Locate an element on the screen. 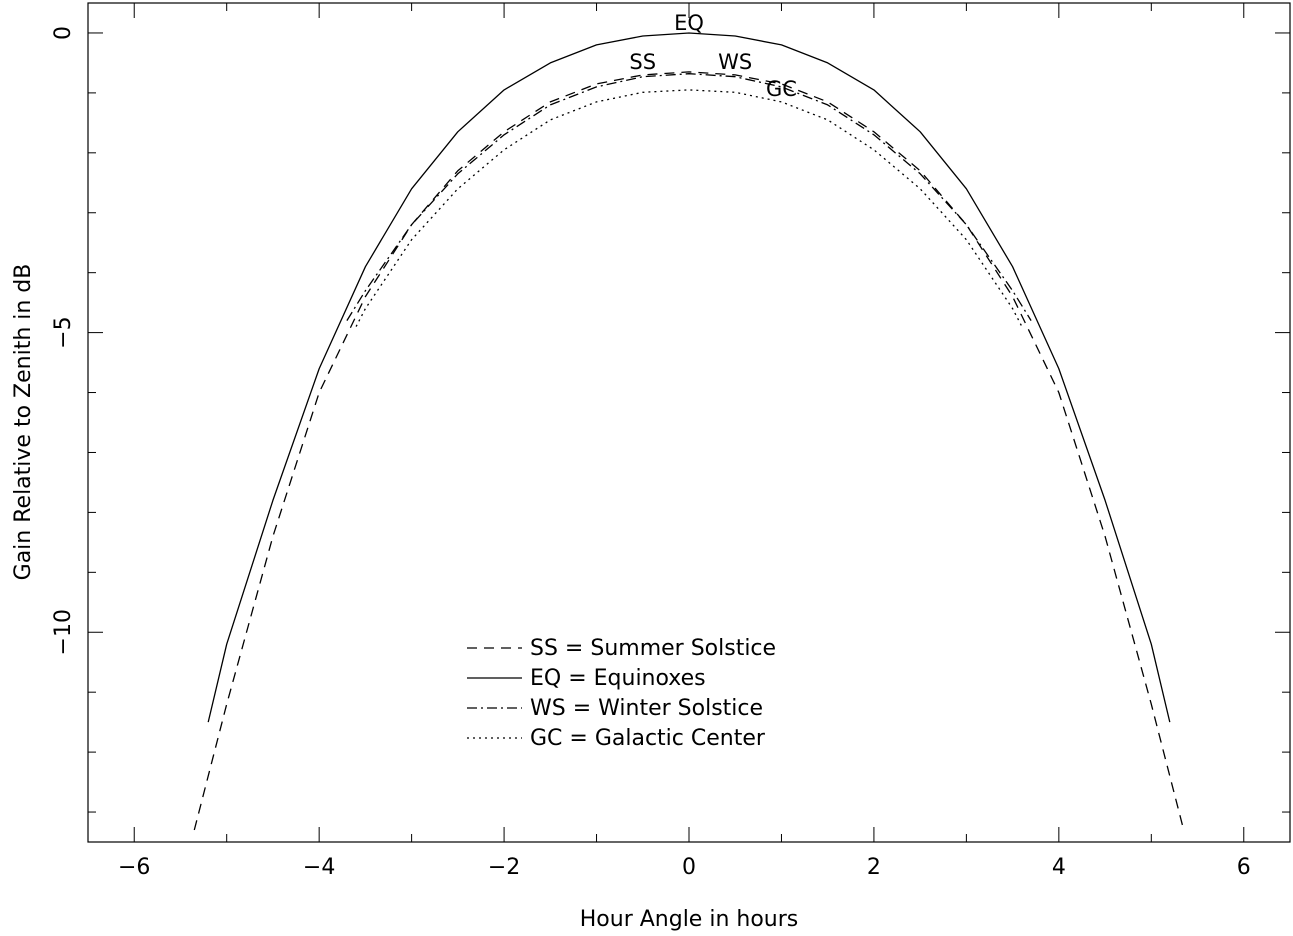  series-line-gc is located at coordinates (689, 208).